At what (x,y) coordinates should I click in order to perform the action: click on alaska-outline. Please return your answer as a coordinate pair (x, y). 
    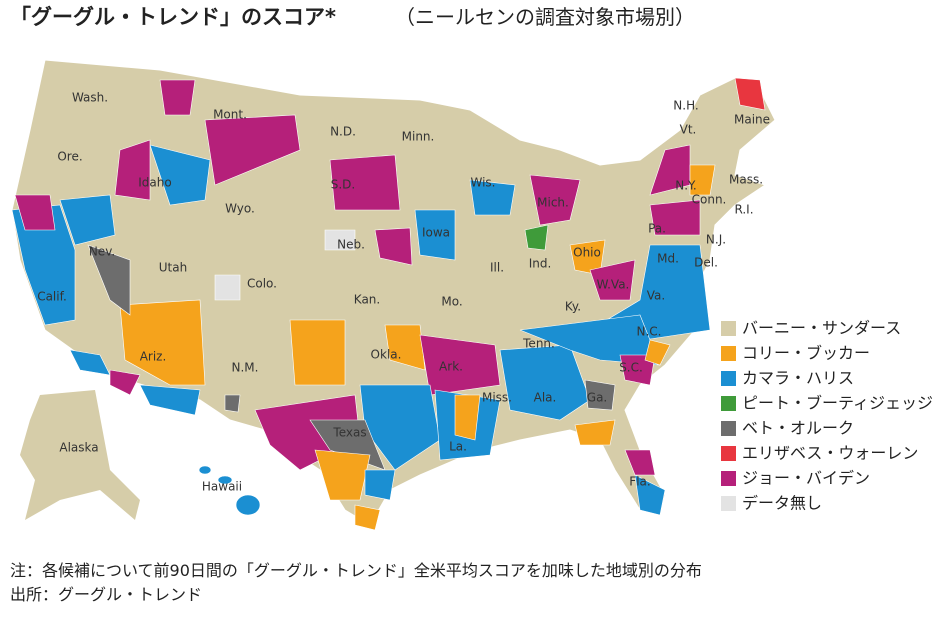
    Looking at the image, I should click on (80, 455).